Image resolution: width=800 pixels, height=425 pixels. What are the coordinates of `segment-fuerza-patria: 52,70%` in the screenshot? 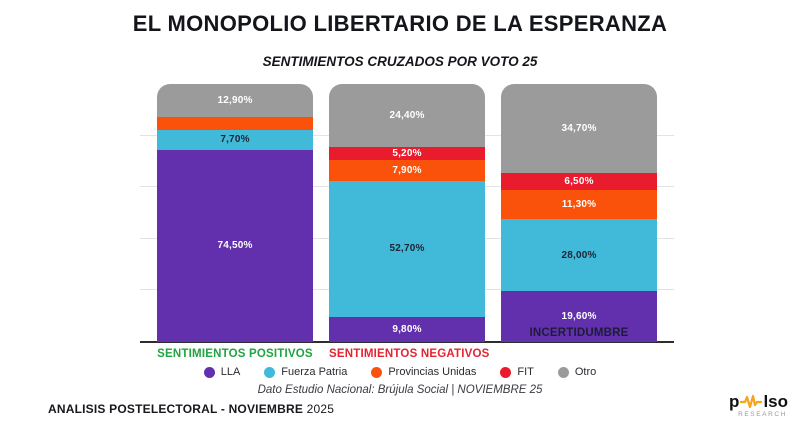 It's located at (407, 248).